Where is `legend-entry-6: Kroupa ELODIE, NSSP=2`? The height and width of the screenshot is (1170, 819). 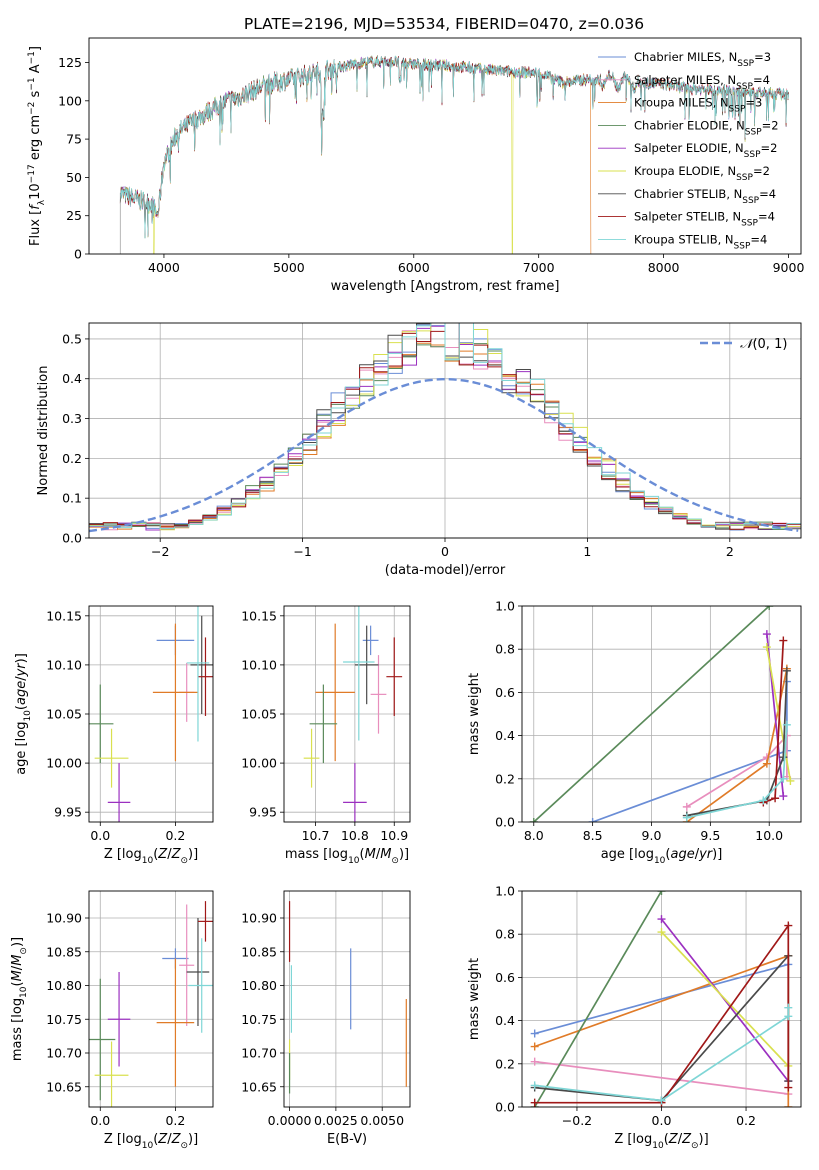
legend-entry-6: Kroupa ELODIE, NSSP=2 is located at coordinates (702, 173).